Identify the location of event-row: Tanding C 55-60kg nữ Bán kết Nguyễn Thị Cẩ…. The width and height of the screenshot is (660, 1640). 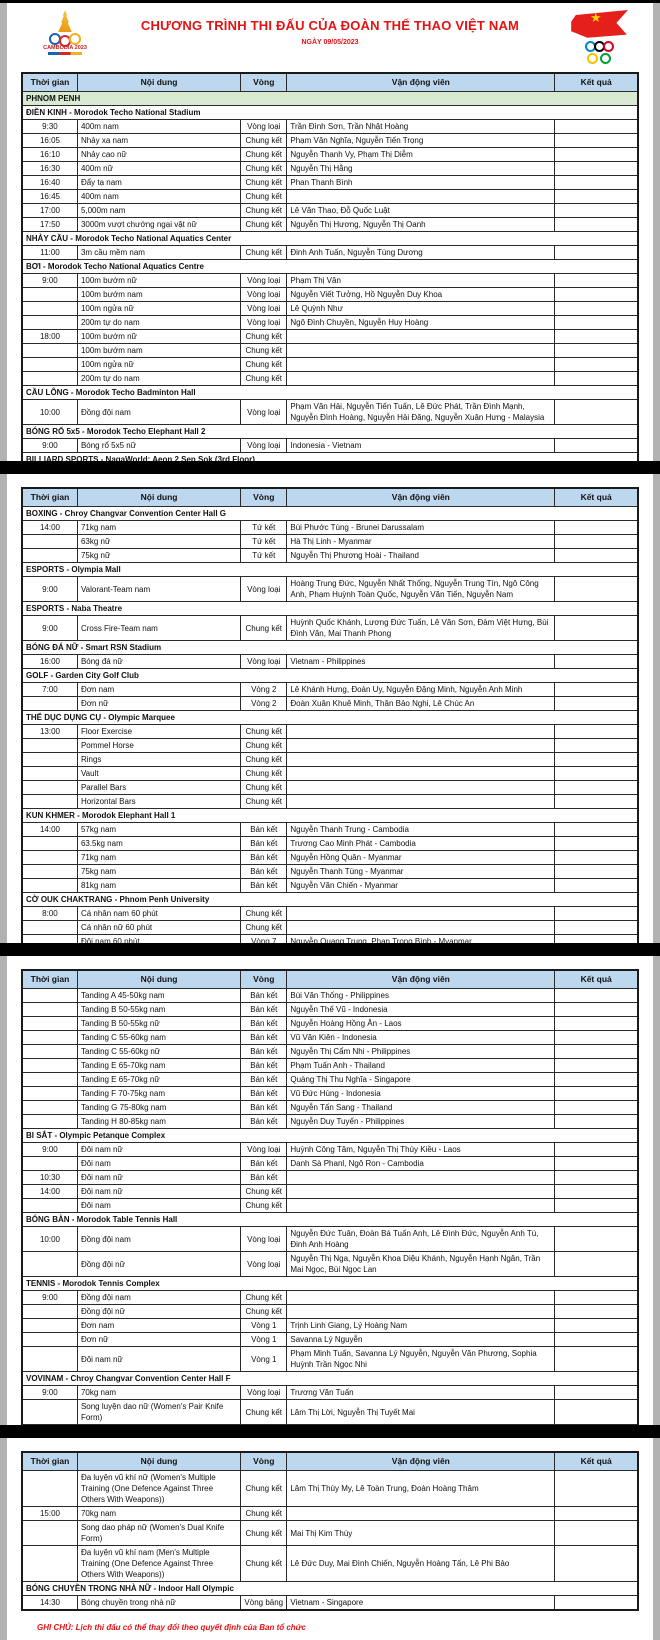
(330, 1051).